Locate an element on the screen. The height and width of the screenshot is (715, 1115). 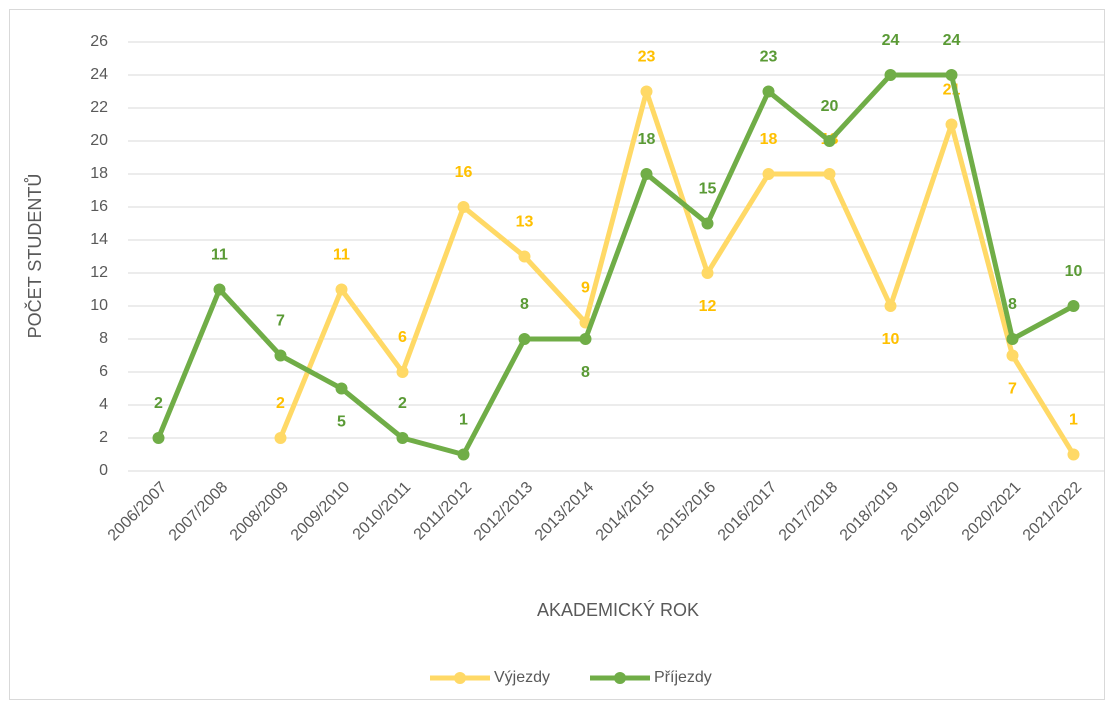
legend-label: Výjezdy is located at coordinates (522, 677).